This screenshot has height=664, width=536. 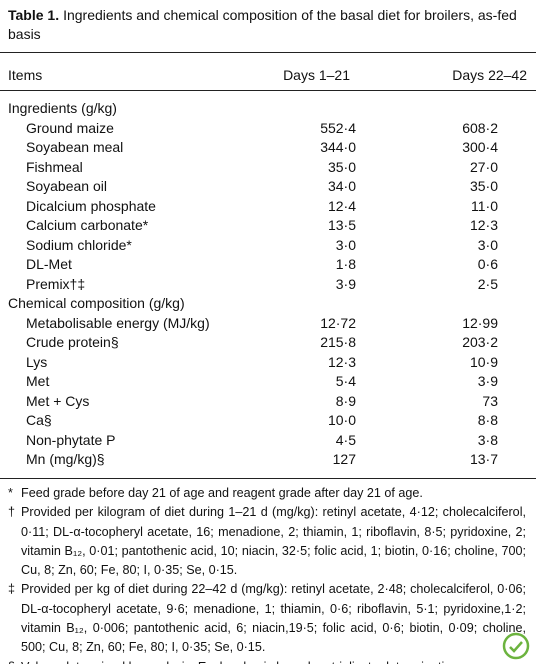 What do you see at coordinates (66, 186) in the screenshot?
I see `row-label: Soyabean oil` at bounding box center [66, 186].